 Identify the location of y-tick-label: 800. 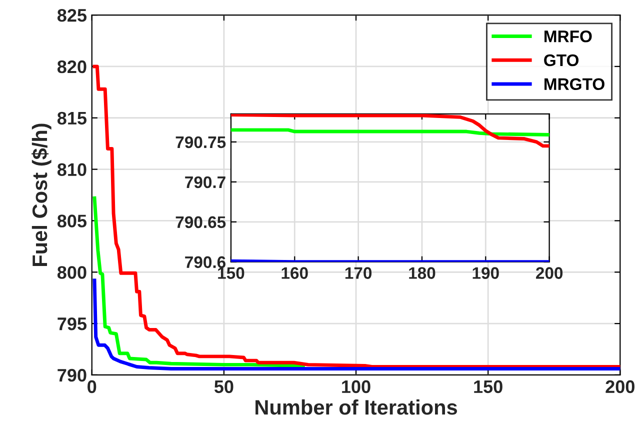
(71, 272).